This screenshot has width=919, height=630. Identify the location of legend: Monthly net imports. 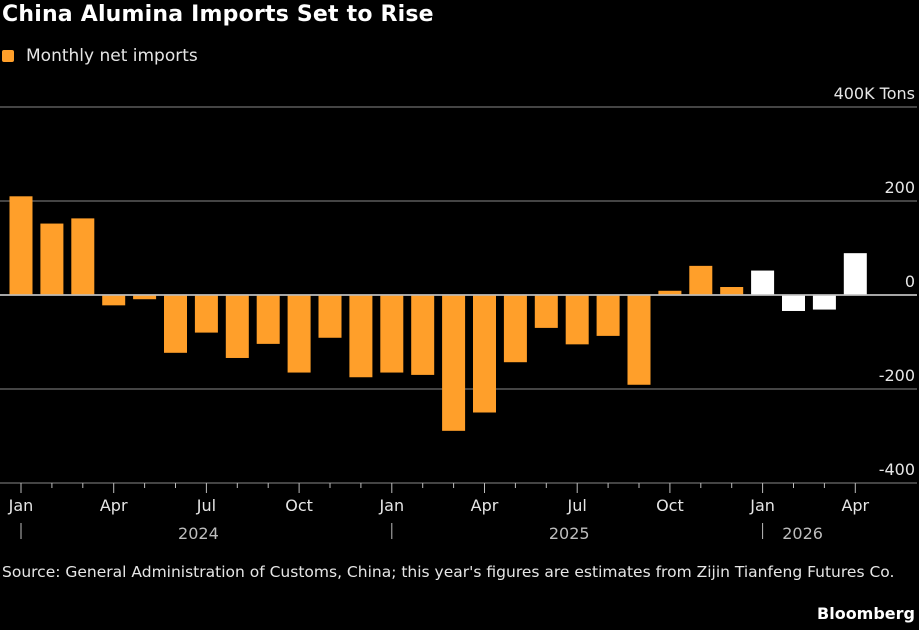
(100, 56).